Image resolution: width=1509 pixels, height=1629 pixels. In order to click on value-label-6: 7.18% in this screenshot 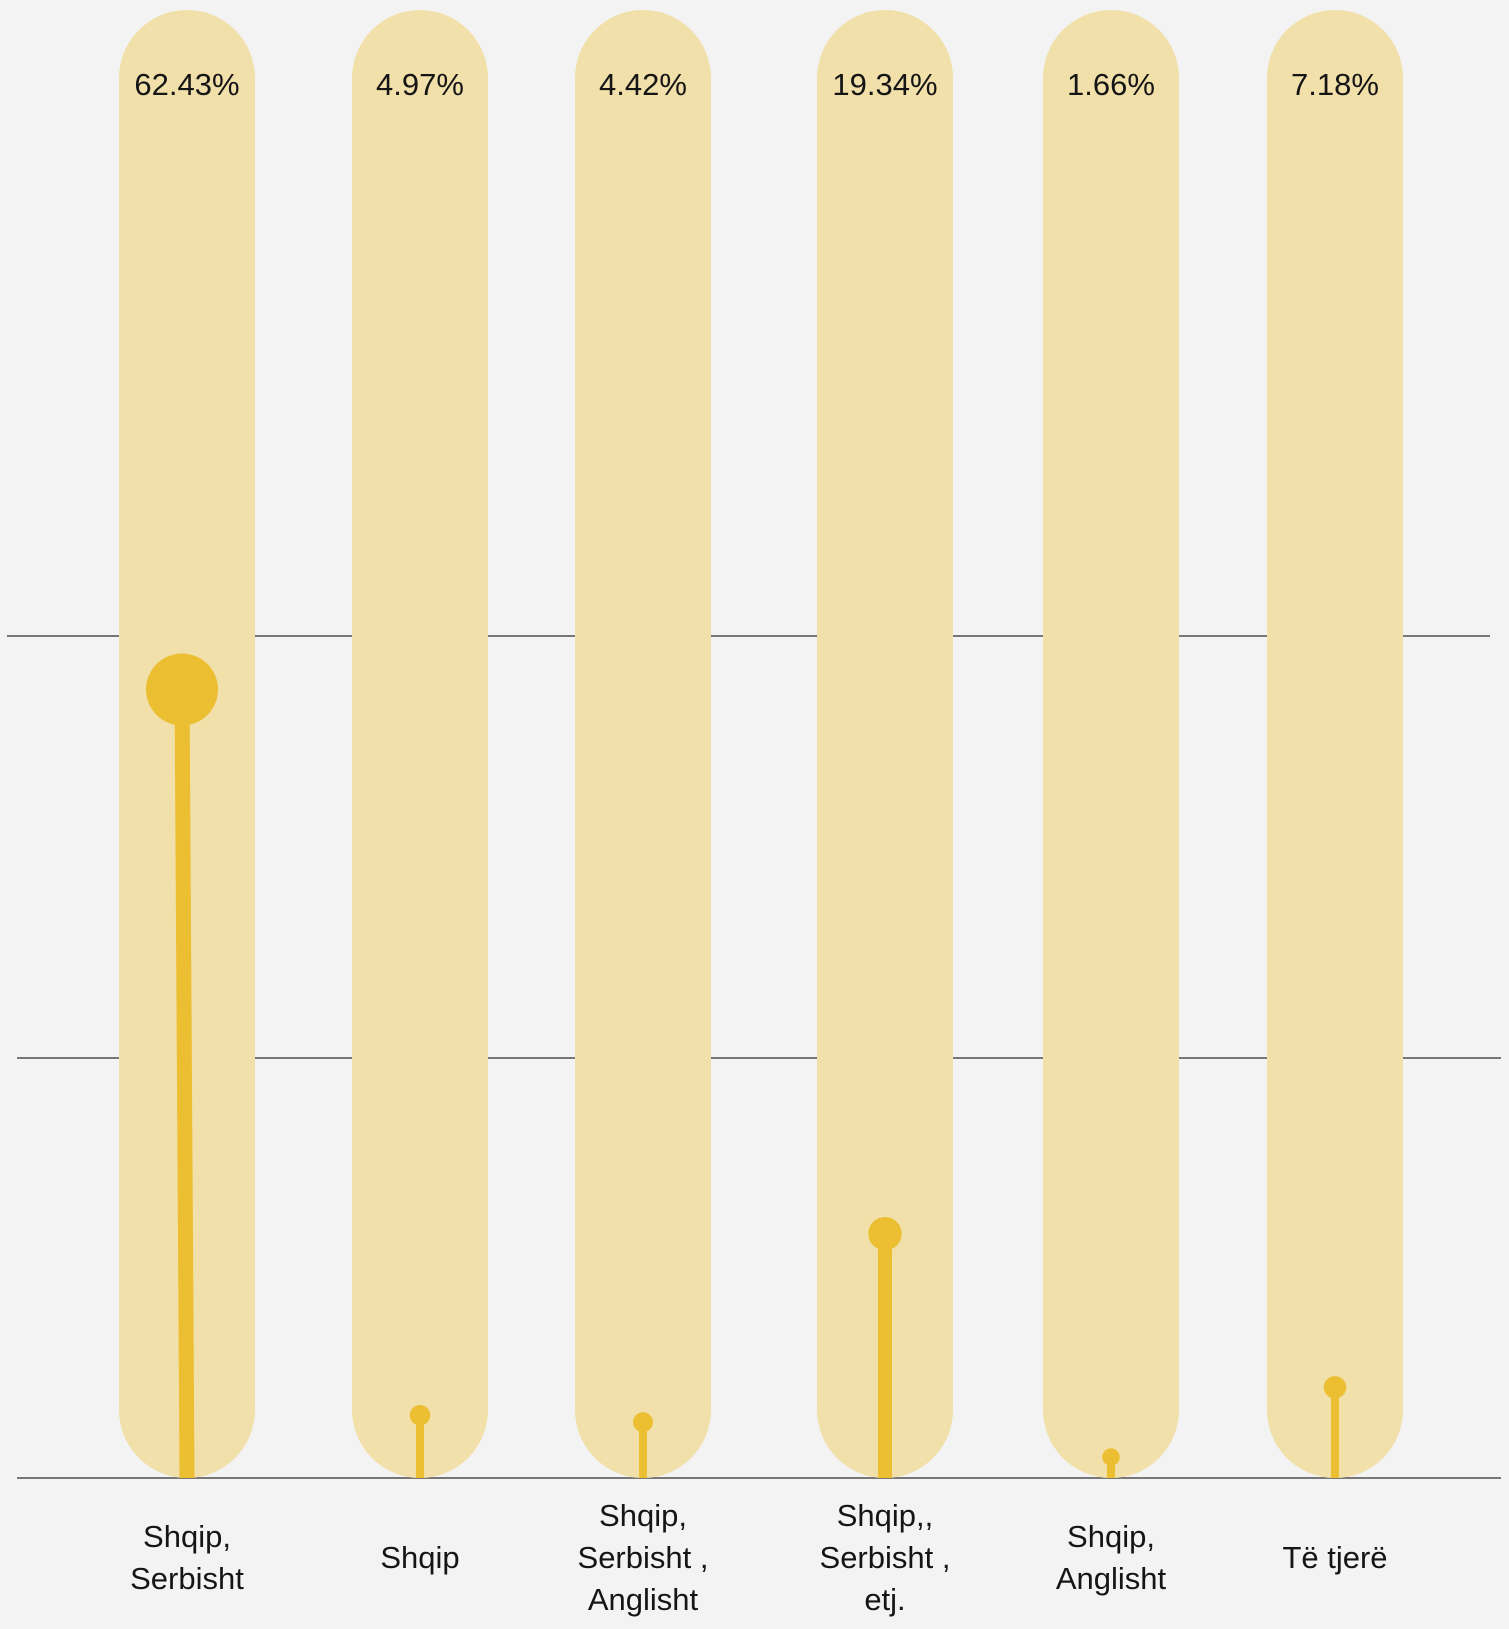, I will do `click(1335, 84)`.